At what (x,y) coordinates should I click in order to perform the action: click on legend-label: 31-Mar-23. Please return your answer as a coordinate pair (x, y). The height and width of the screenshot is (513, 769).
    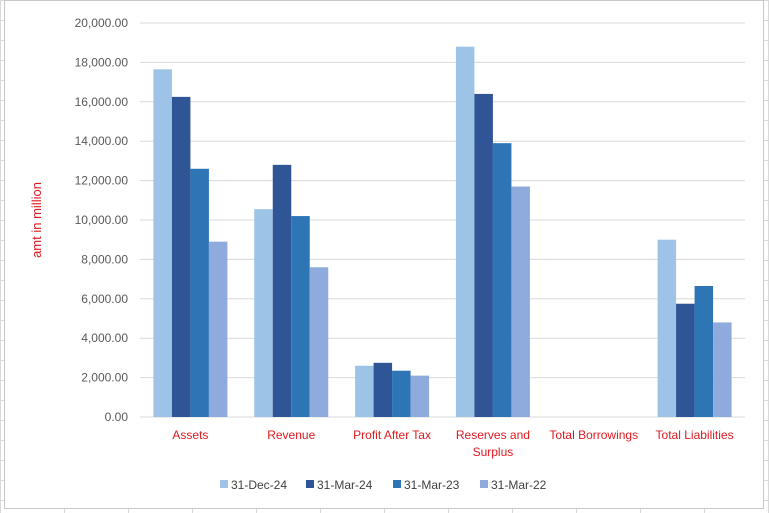
    Looking at the image, I should click on (432, 485).